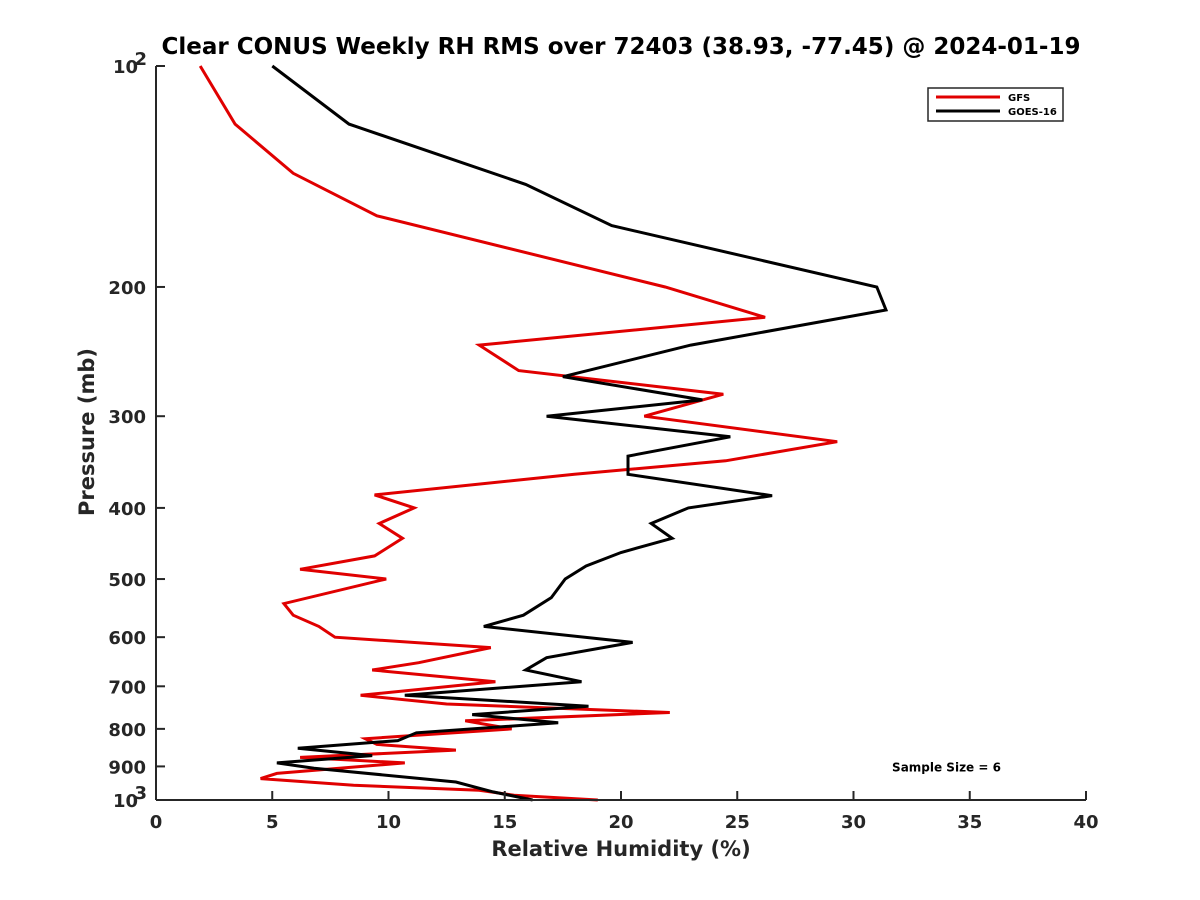 The height and width of the screenshot is (900, 1200). Describe the element at coordinates (1019, 98) in the screenshot. I see `legend-label: GFS` at that location.